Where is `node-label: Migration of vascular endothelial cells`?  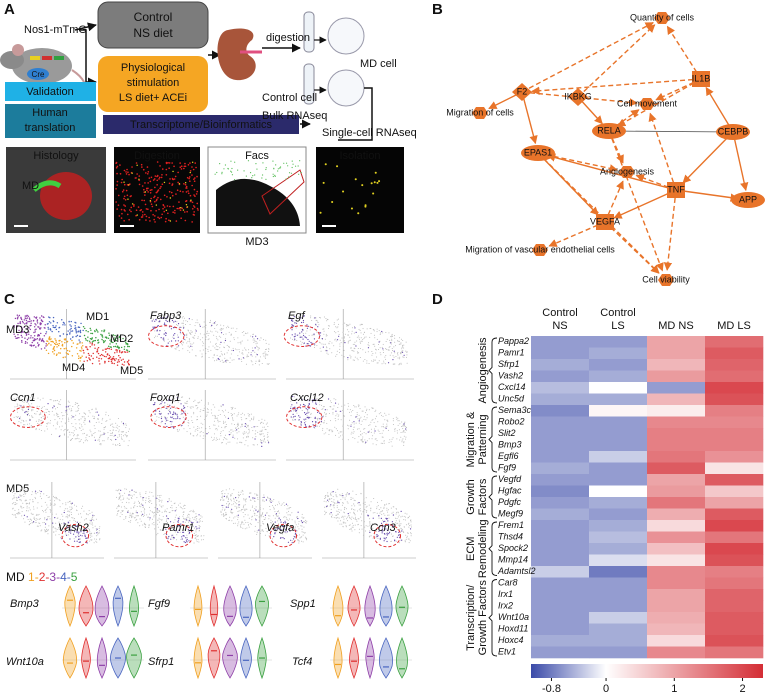
node-label: Migration of vascular endothelial cells is located at coordinates (540, 249).